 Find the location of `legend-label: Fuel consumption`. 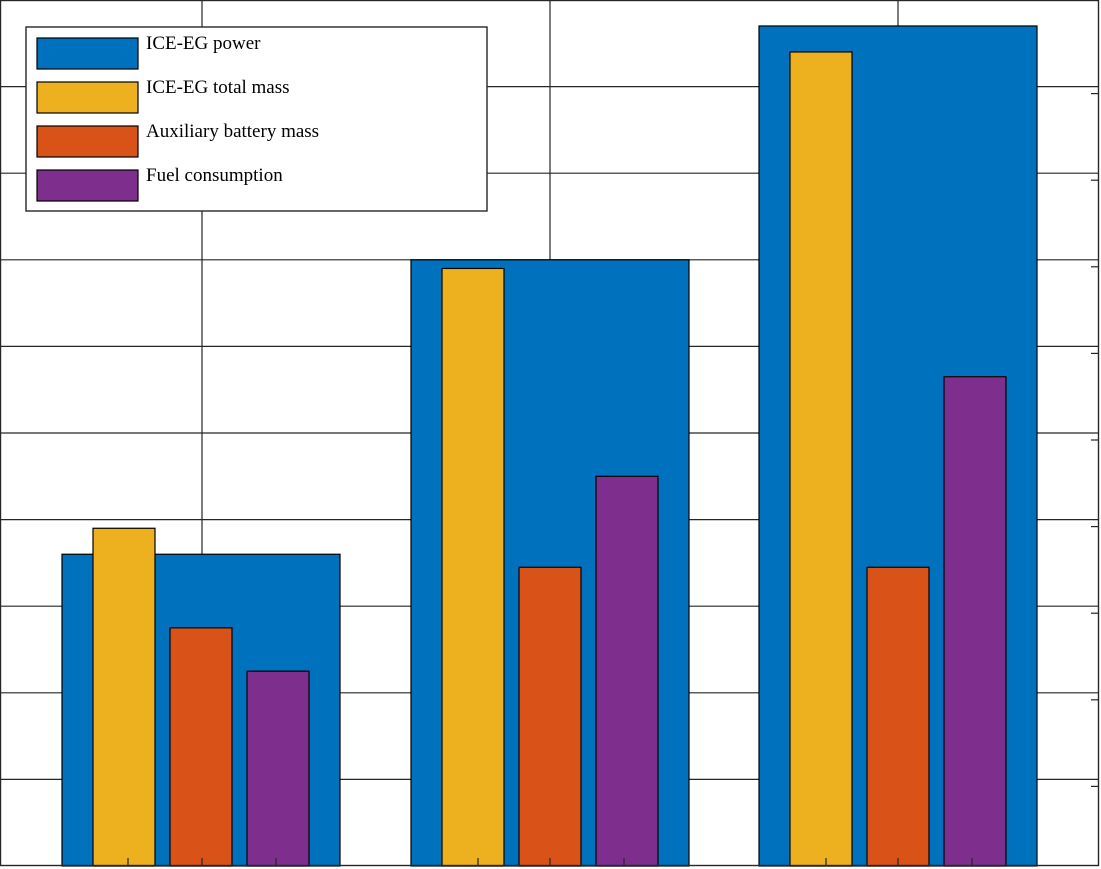

legend-label: Fuel consumption is located at coordinates (214, 175).